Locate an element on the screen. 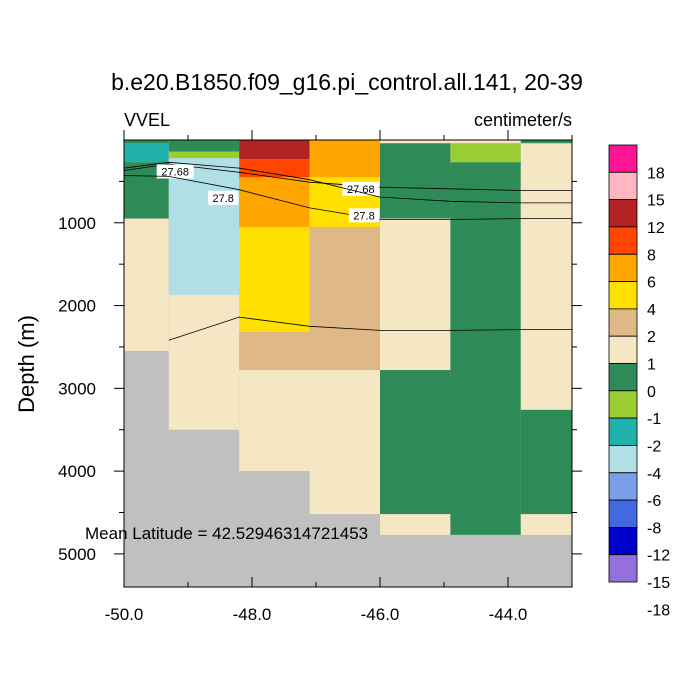 This screenshot has height=700, width=700. mean-latitude-annotation: Mean Latitude = 42.52946314721453 is located at coordinates (226, 533).